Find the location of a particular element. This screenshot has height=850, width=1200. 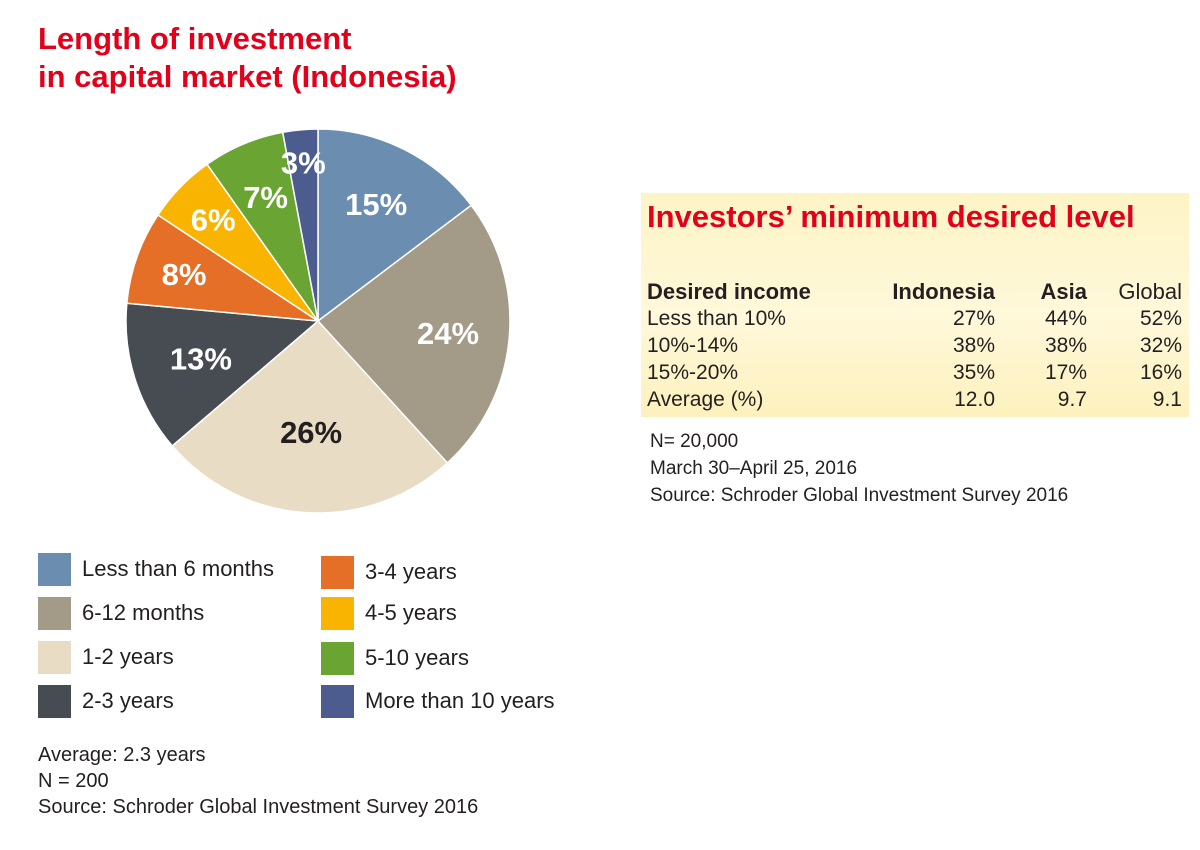

column-header: Indonesia is located at coordinates (943, 291).